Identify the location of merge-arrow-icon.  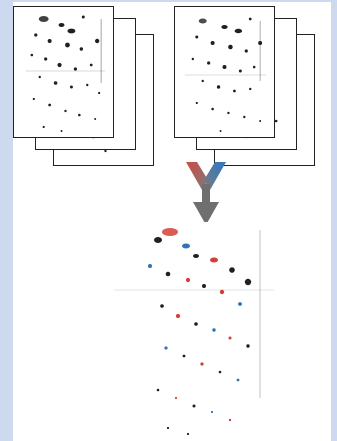
(206, 193).